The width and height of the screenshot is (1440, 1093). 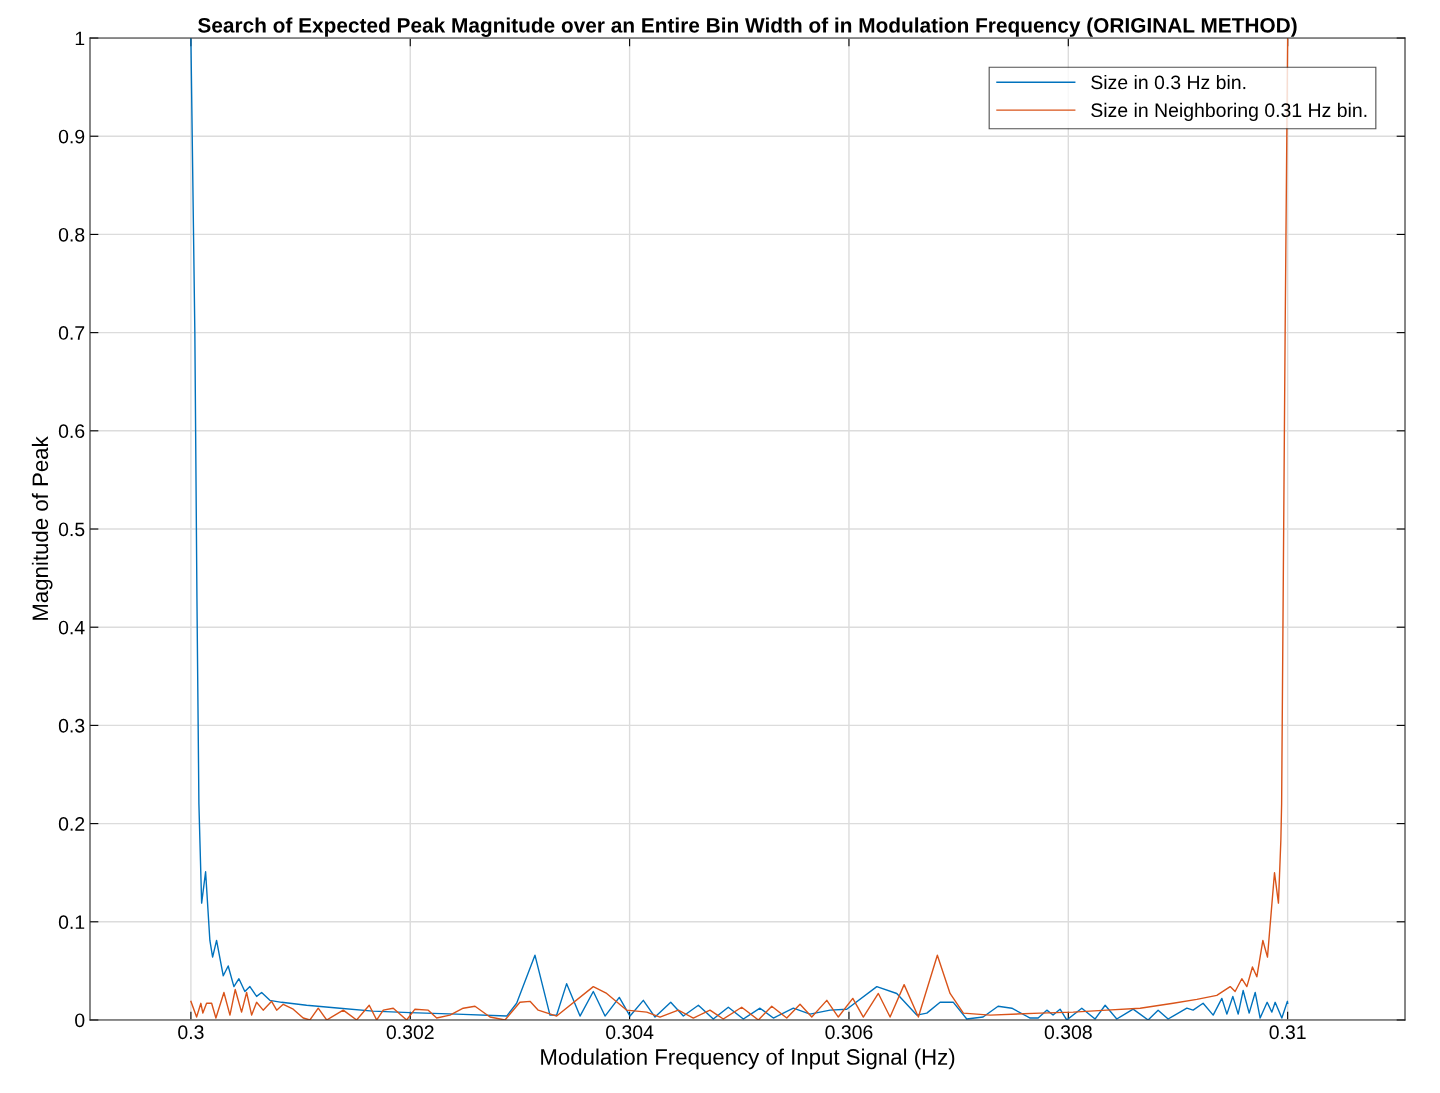 What do you see at coordinates (191, 1032) in the screenshot?
I see `x-tick-label: 0.3` at bounding box center [191, 1032].